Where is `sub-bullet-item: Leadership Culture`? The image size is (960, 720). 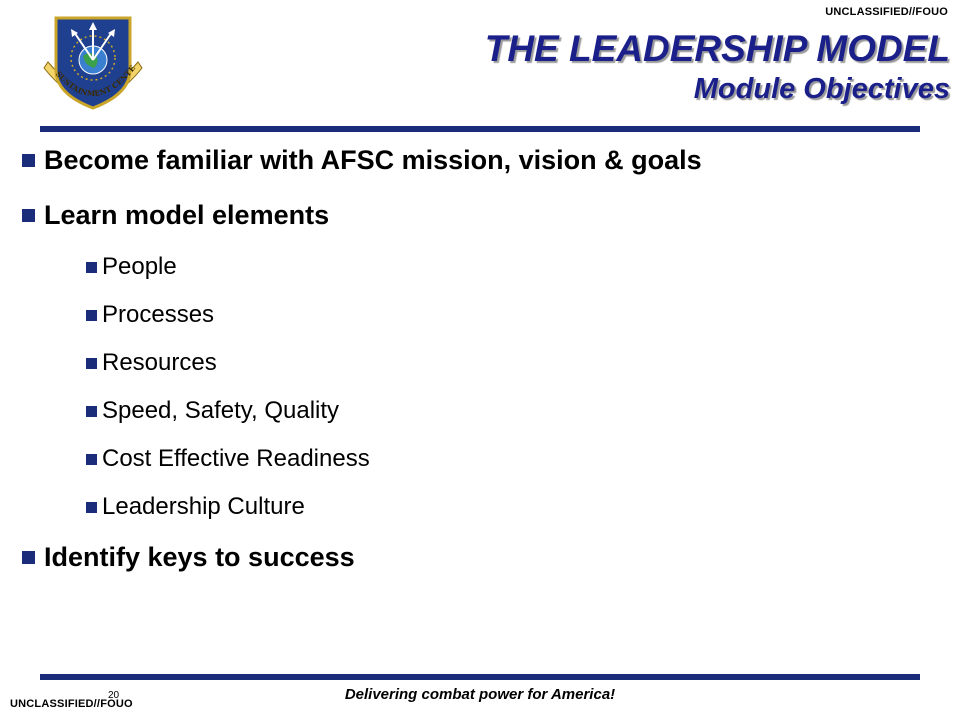
sub-bullet-item: Leadership Culture is located at coordinates (195, 507).